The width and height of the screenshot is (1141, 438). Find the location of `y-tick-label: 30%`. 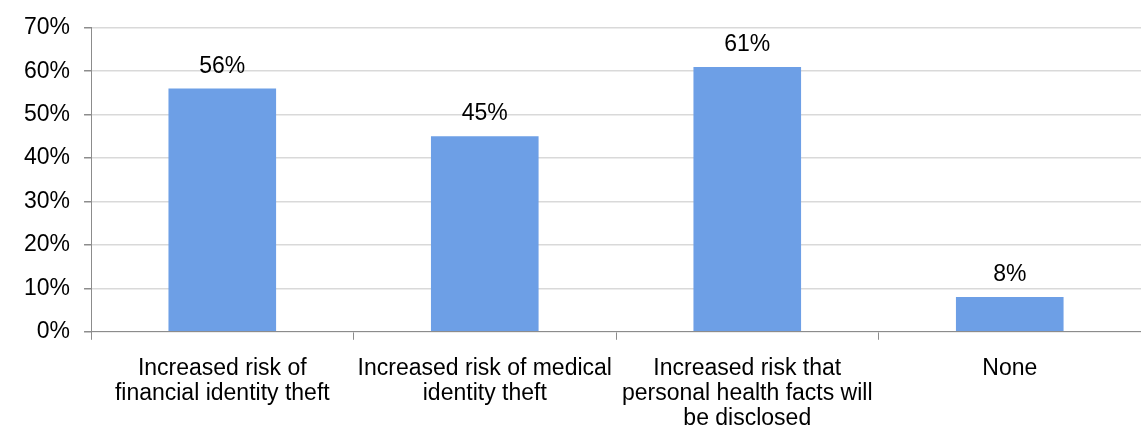

y-tick-label: 30% is located at coordinates (47, 199).